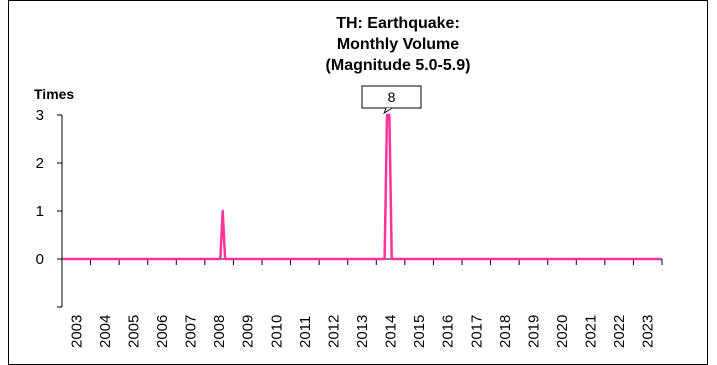 The height and width of the screenshot is (365, 717). I want to click on y-axis-label: Times, so click(54, 94).